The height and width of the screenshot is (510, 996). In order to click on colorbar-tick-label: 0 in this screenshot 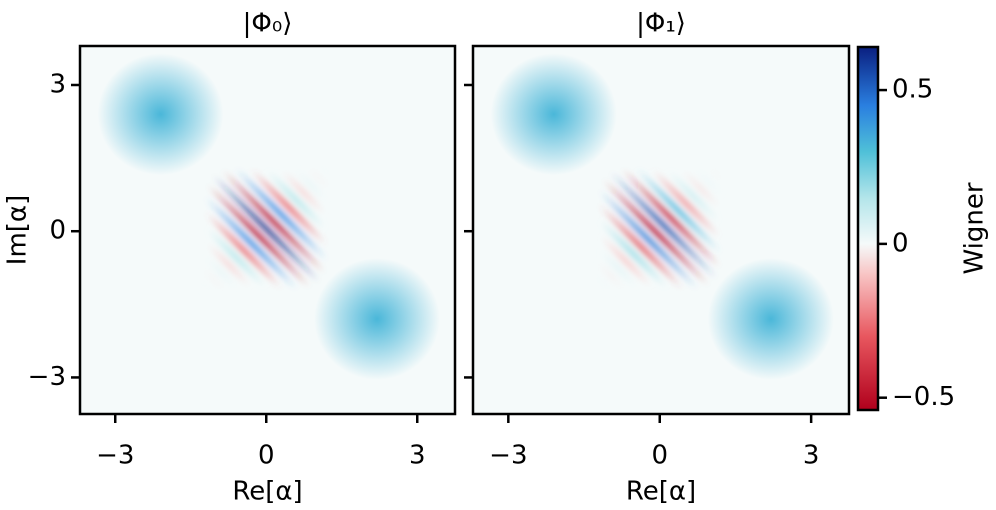, I will do `click(900, 243)`.